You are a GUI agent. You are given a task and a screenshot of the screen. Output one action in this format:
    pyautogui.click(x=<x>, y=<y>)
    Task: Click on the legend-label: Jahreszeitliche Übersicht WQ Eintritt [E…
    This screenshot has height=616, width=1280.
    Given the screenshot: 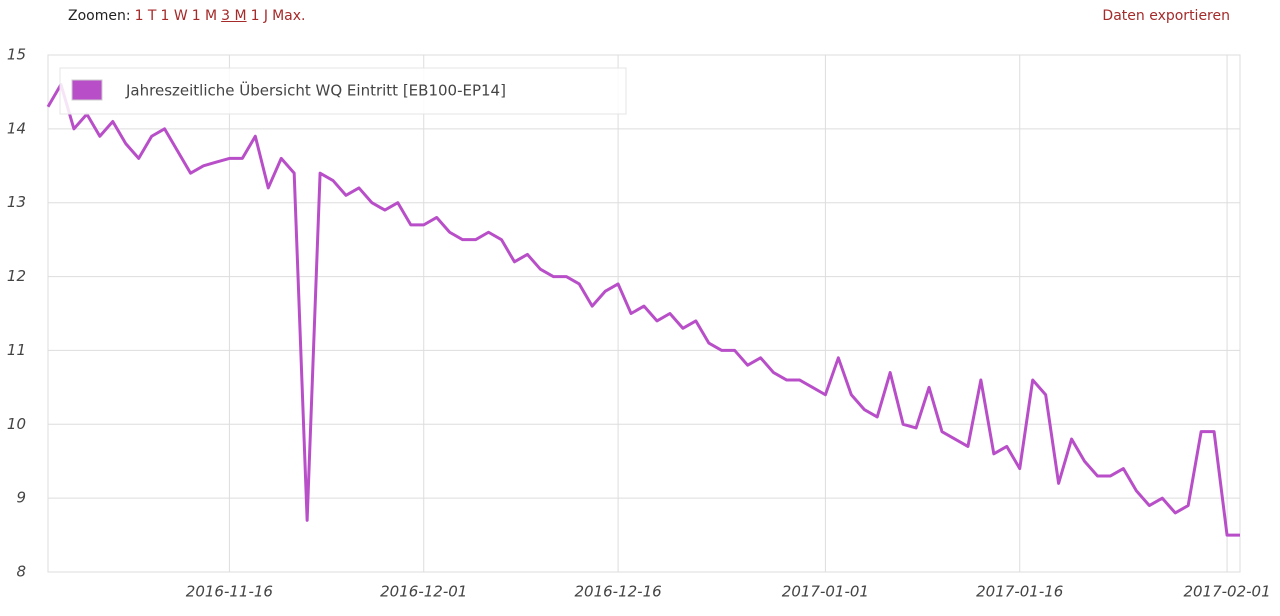 What is the action you would take?
    pyautogui.click(x=315, y=90)
    